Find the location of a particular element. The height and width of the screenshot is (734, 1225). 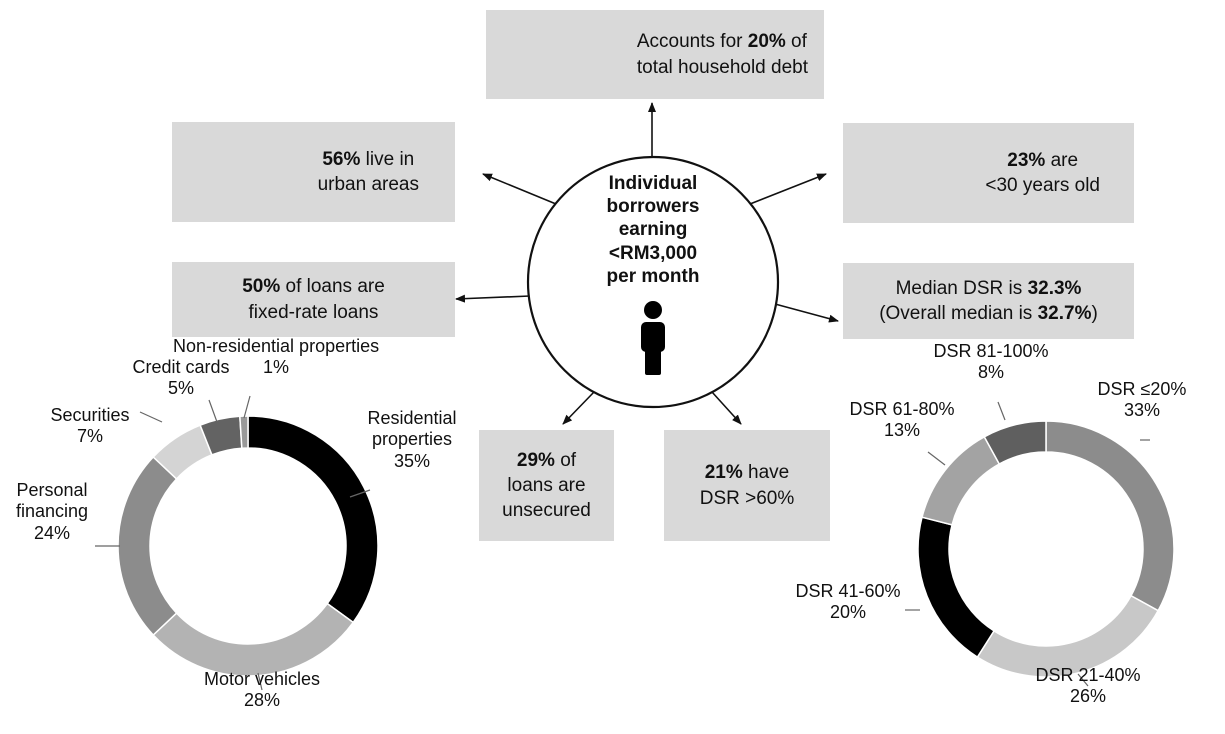

slice-label-text: Non-residential properties is located at coordinates (276, 345).